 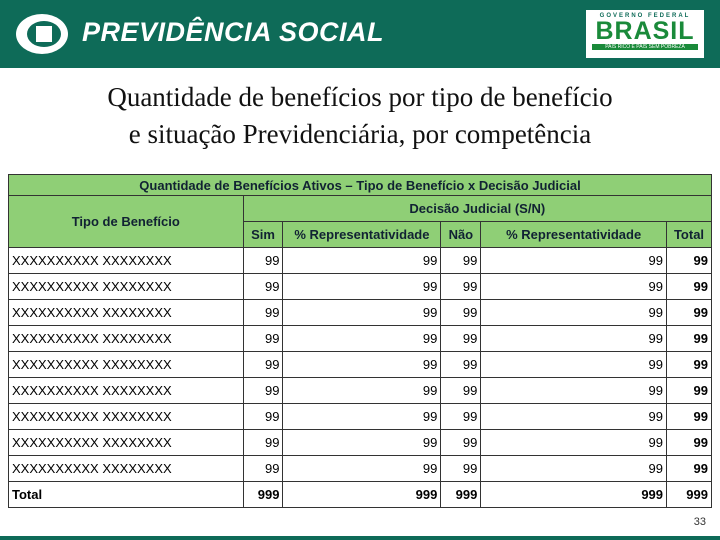 What do you see at coordinates (126, 494) in the screenshot?
I see `row-label: Total` at bounding box center [126, 494].